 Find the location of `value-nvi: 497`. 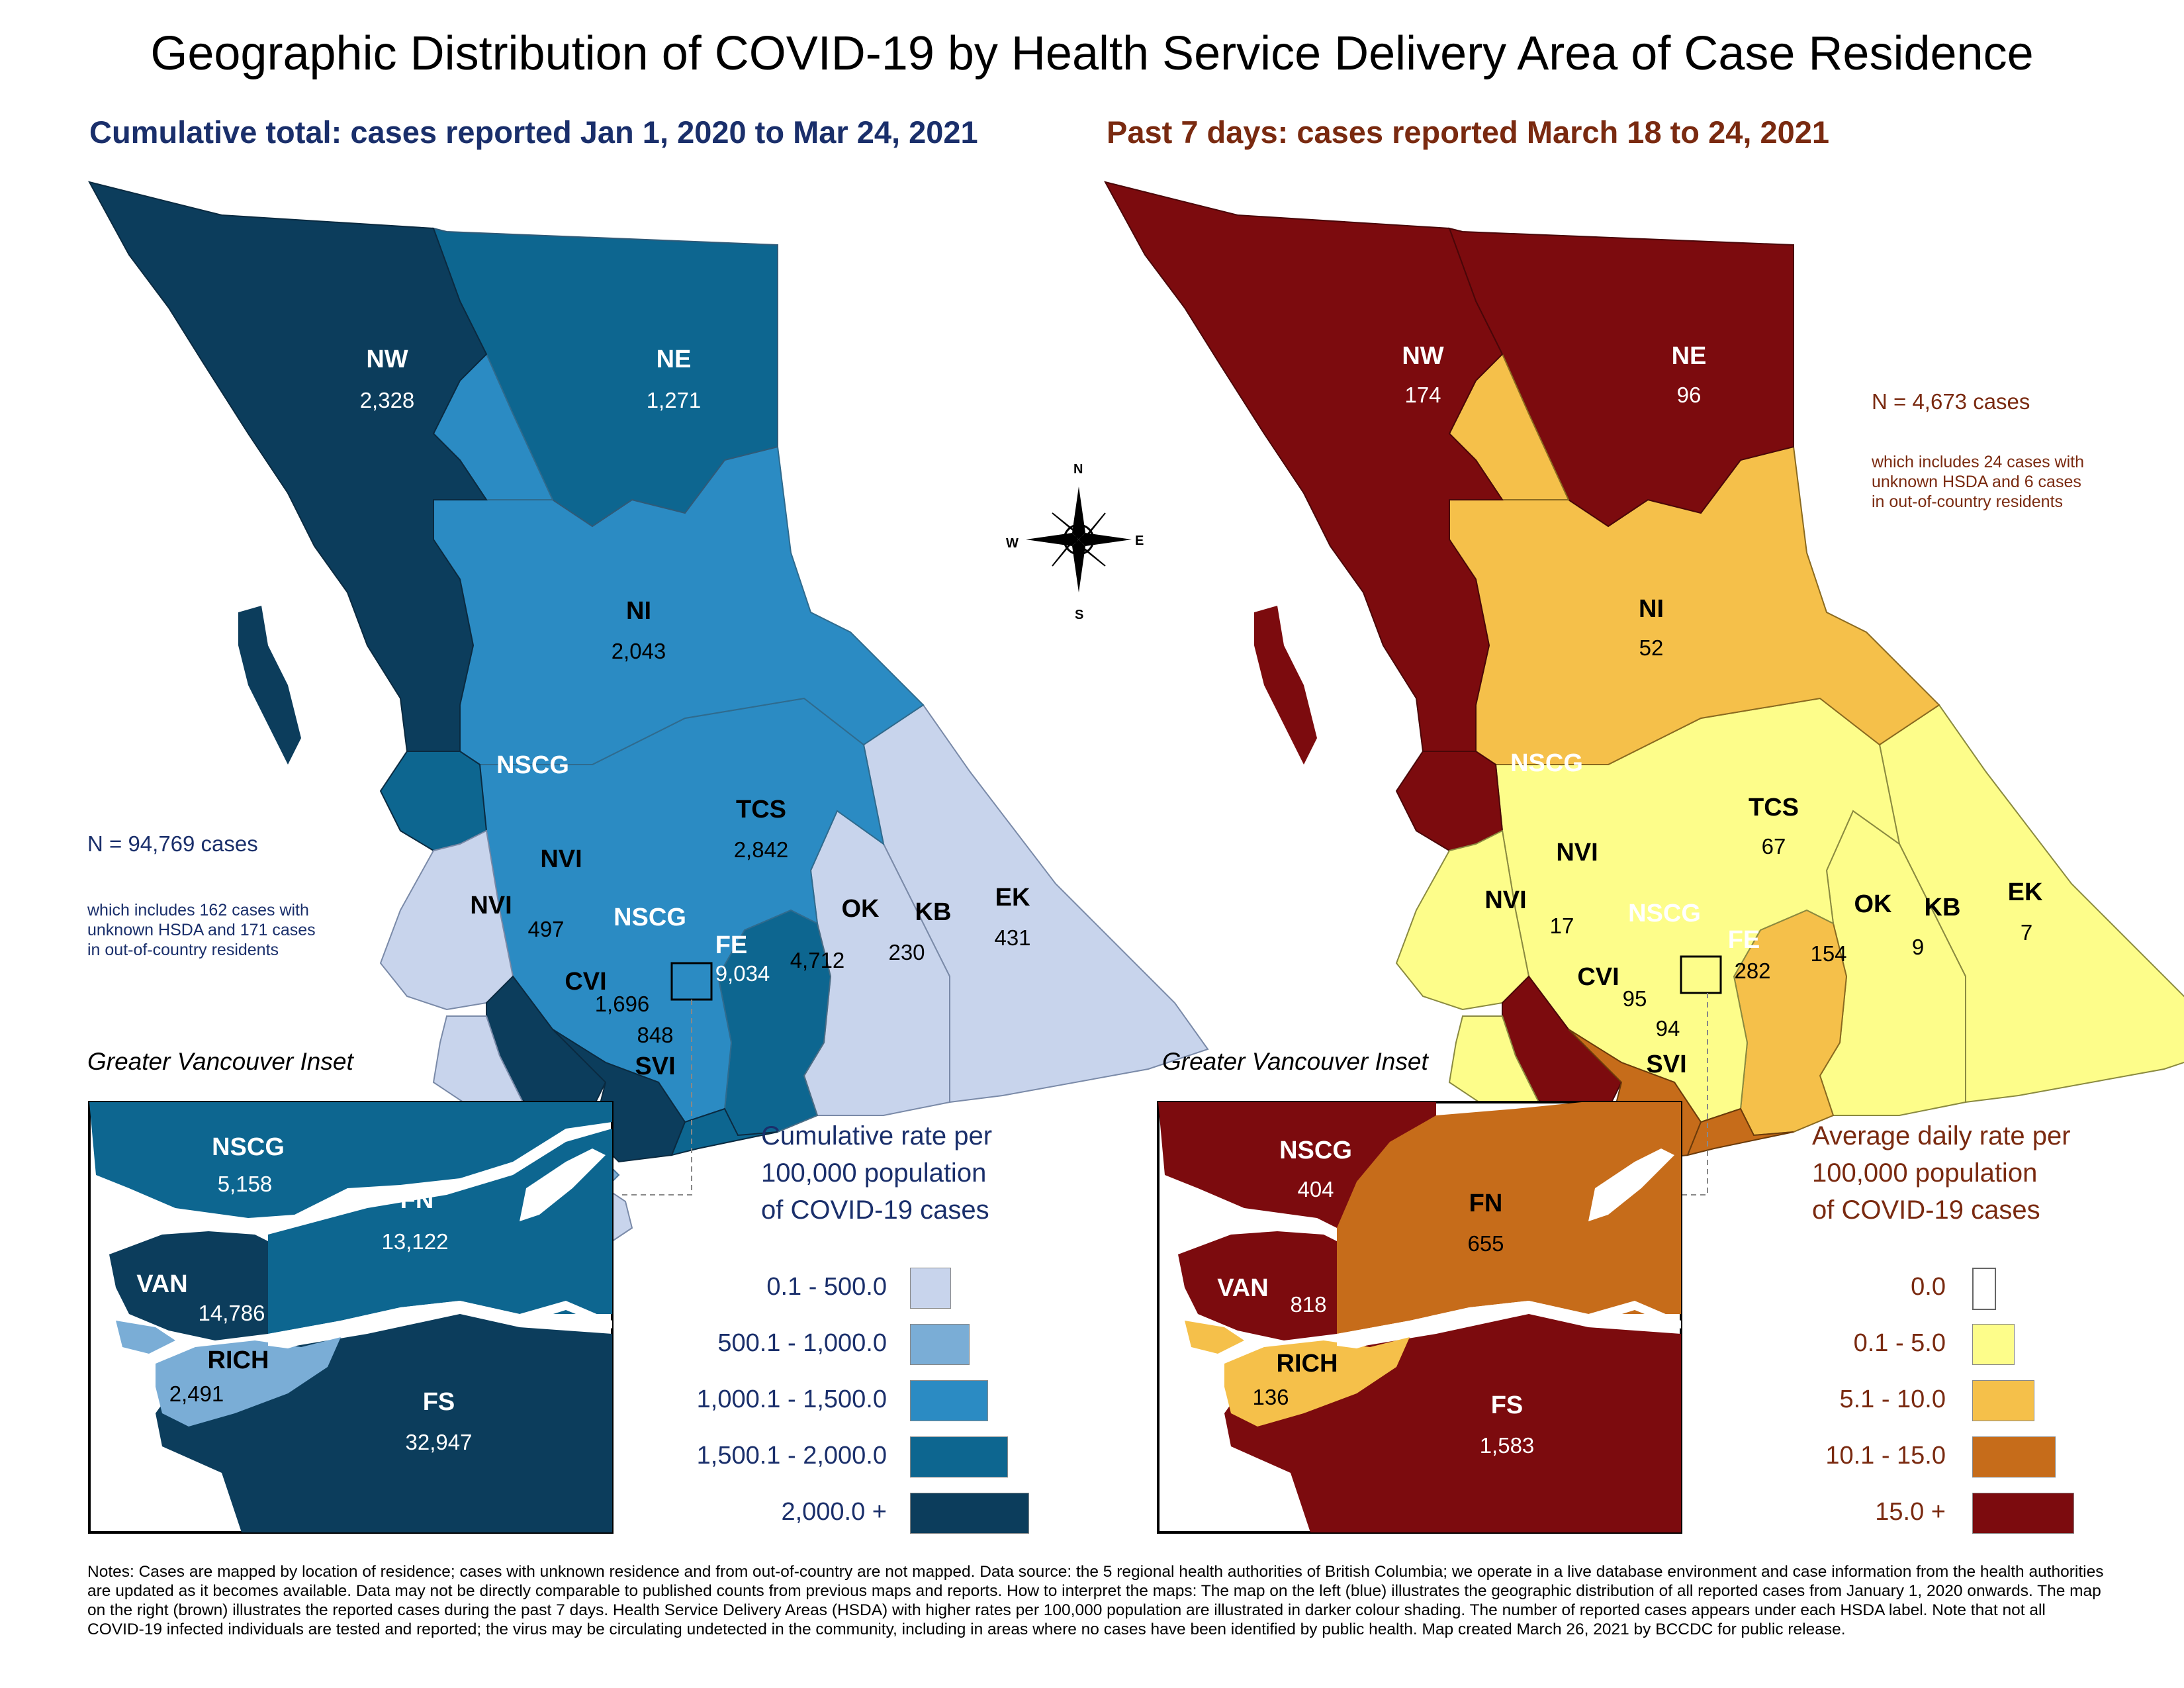

value-nvi: 497 is located at coordinates (545, 929).